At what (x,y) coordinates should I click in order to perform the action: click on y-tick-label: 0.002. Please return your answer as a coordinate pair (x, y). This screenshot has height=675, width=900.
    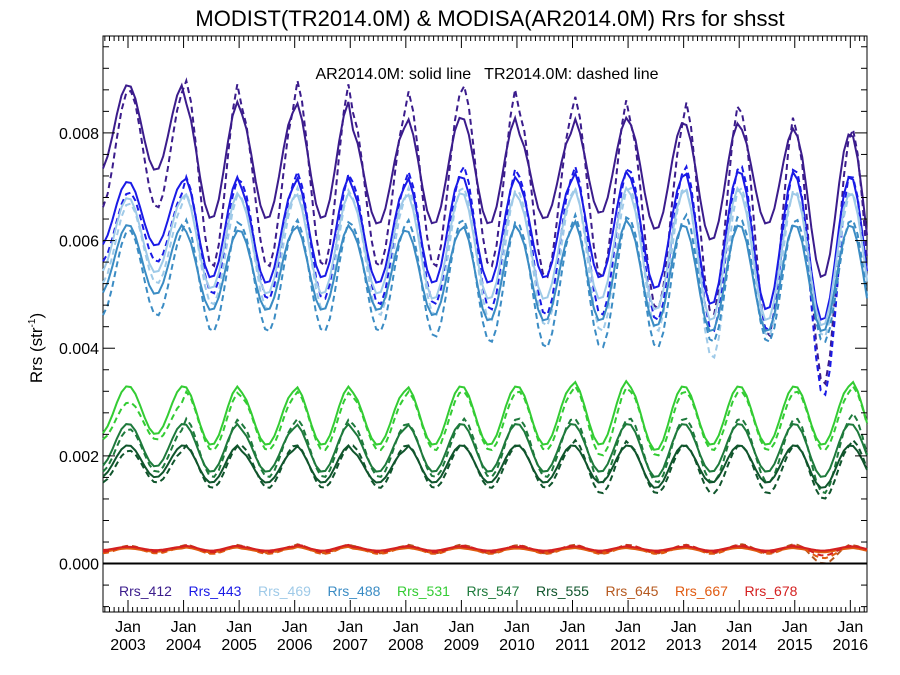
    Looking at the image, I should click on (79, 457).